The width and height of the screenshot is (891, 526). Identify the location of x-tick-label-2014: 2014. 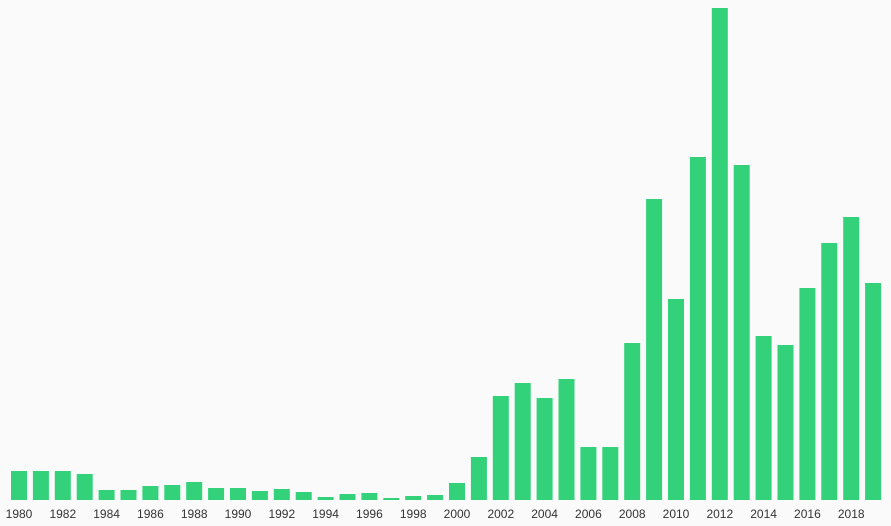
(763, 514).